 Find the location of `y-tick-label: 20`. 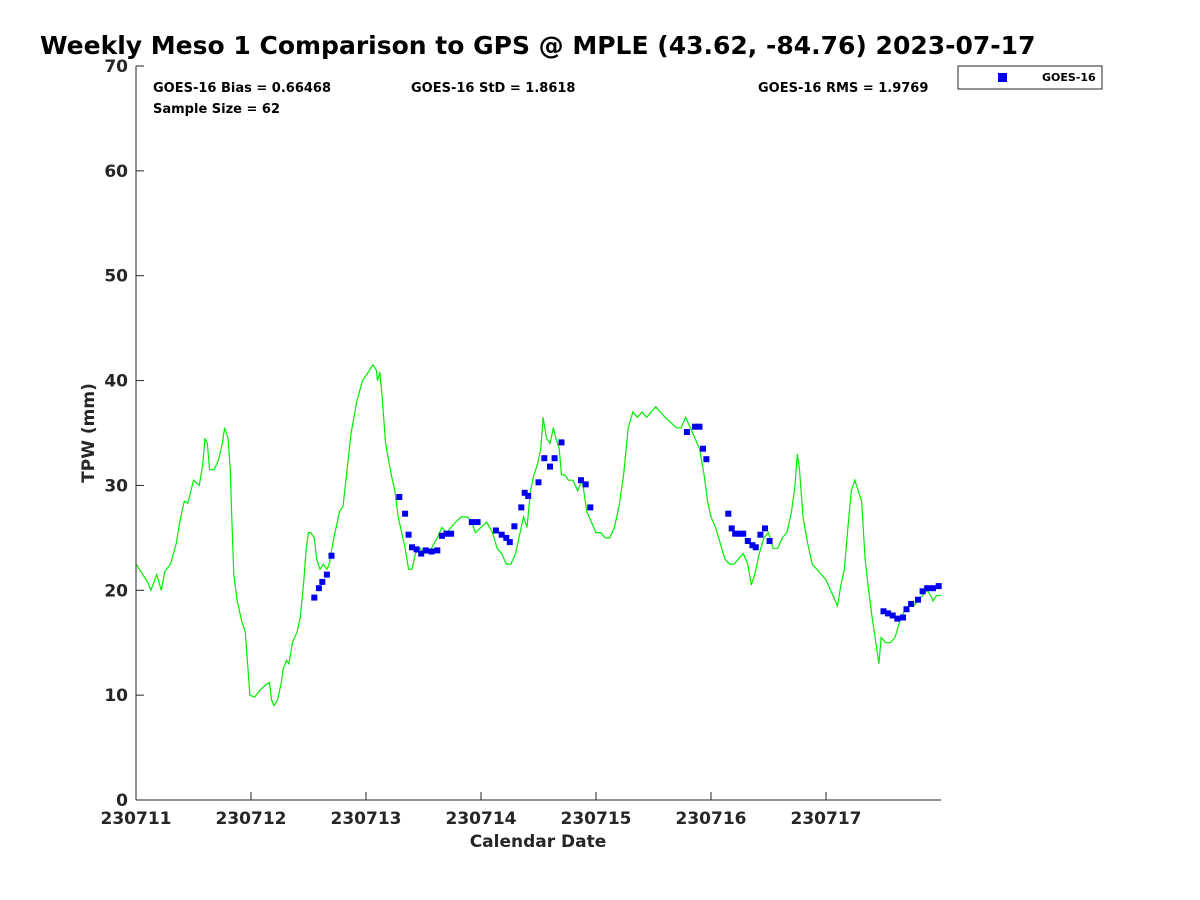

y-tick-label: 20 is located at coordinates (116, 591).